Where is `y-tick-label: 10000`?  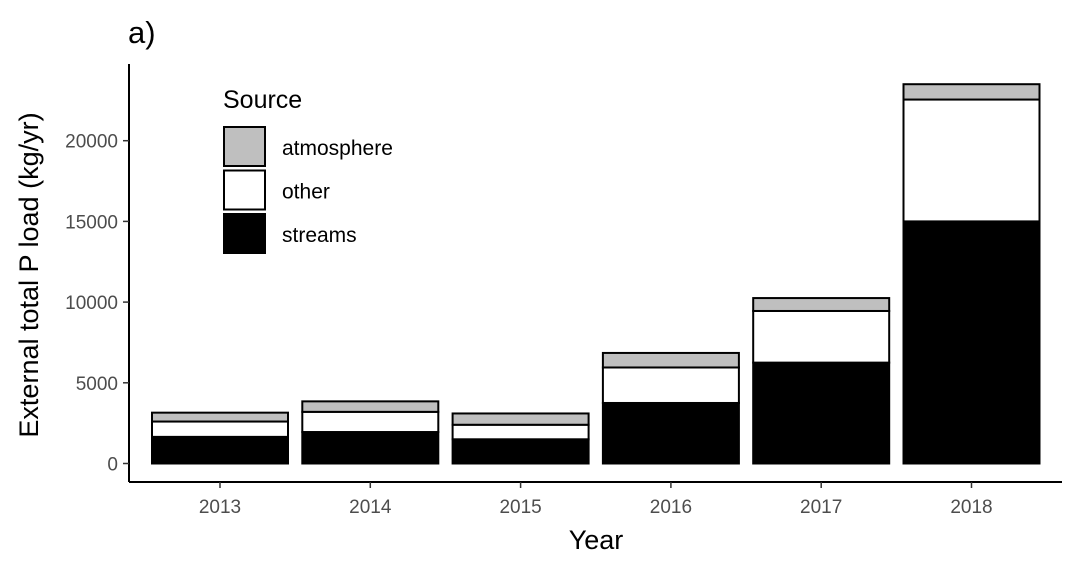
y-tick-label: 10000 is located at coordinates (91, 303).